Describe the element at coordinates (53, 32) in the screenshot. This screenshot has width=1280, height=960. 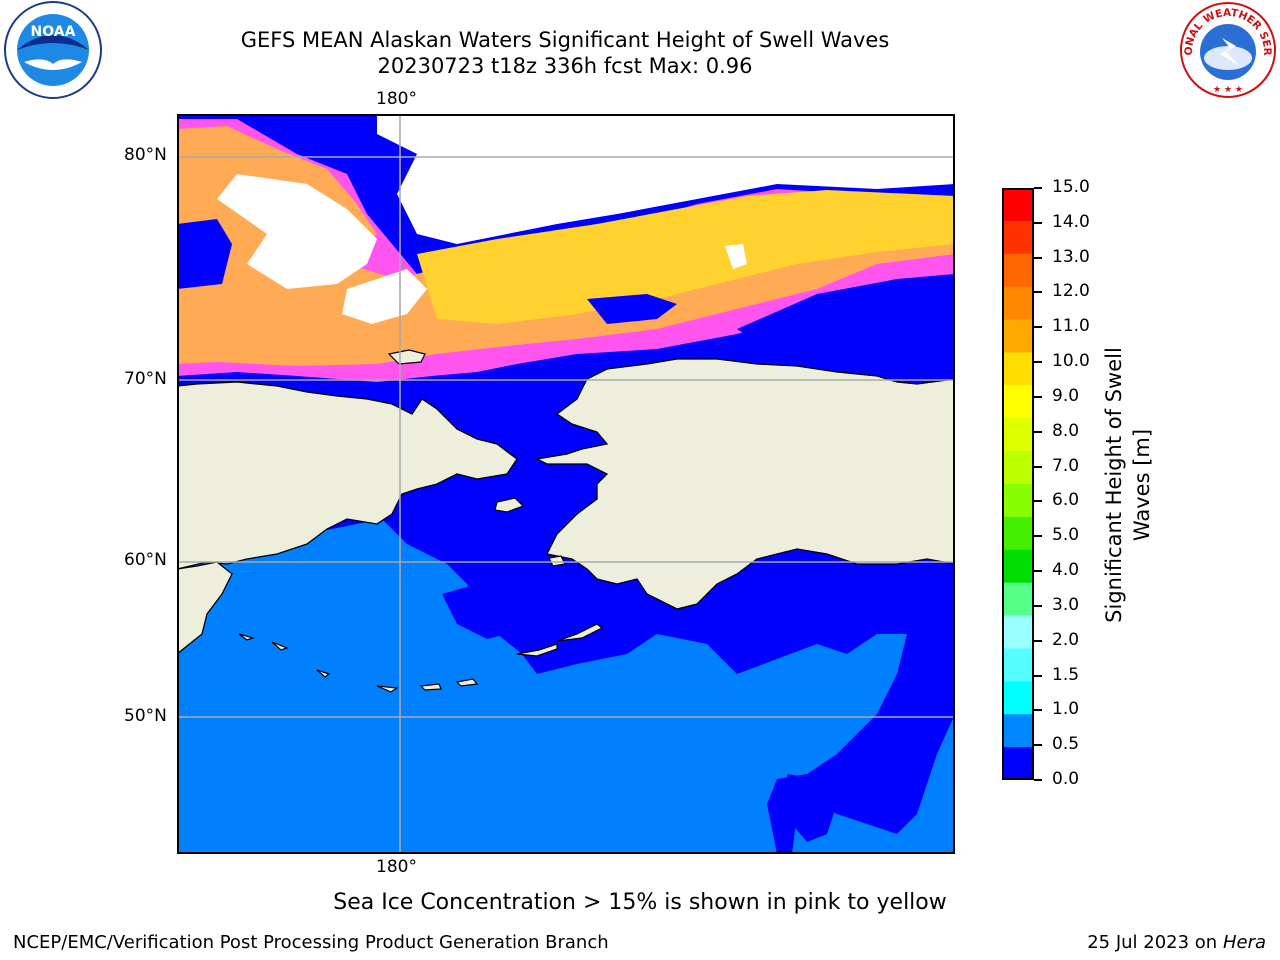
I see `noaa-logo-text: NOAA` at that location.